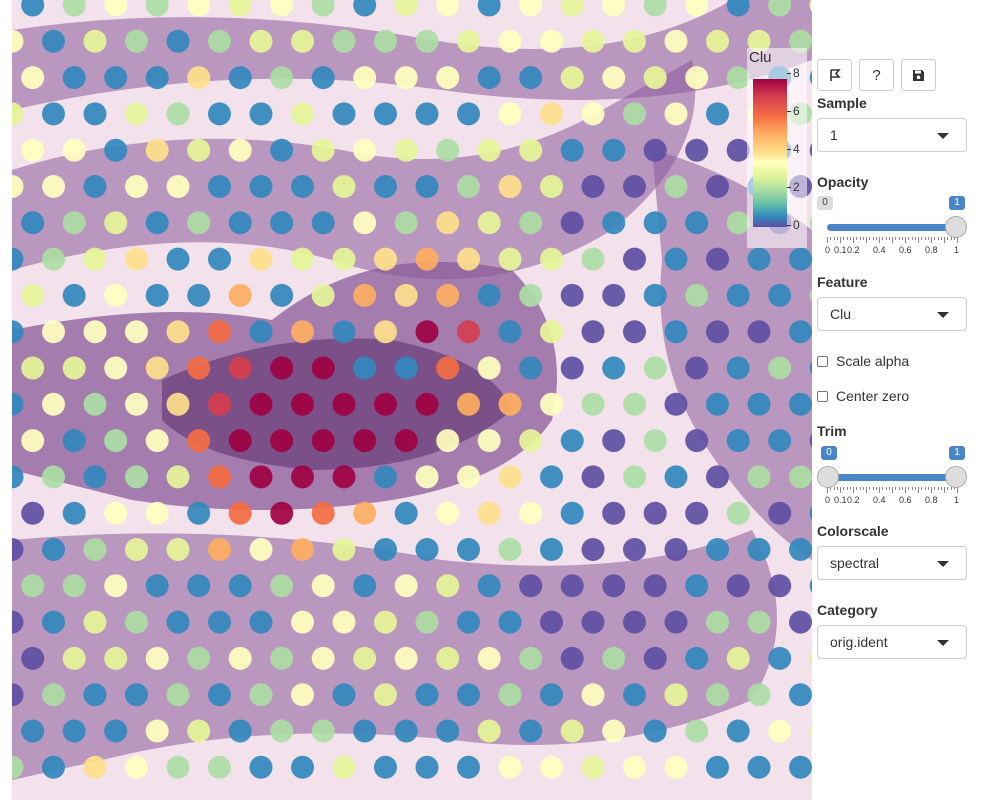 Image resolution: width=993 pixels, height=802 pixels. I want to click on save-button, so click(918, 75).